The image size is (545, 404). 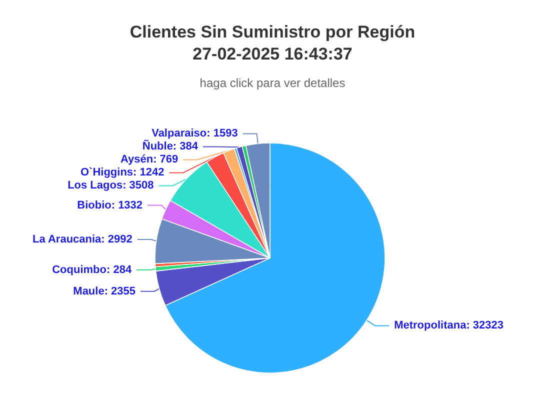 What do you see at coordinates (92, 270) in the screenshot?
I see `slice-label: Coquimbo: 284` at bounding box center [92, 270].